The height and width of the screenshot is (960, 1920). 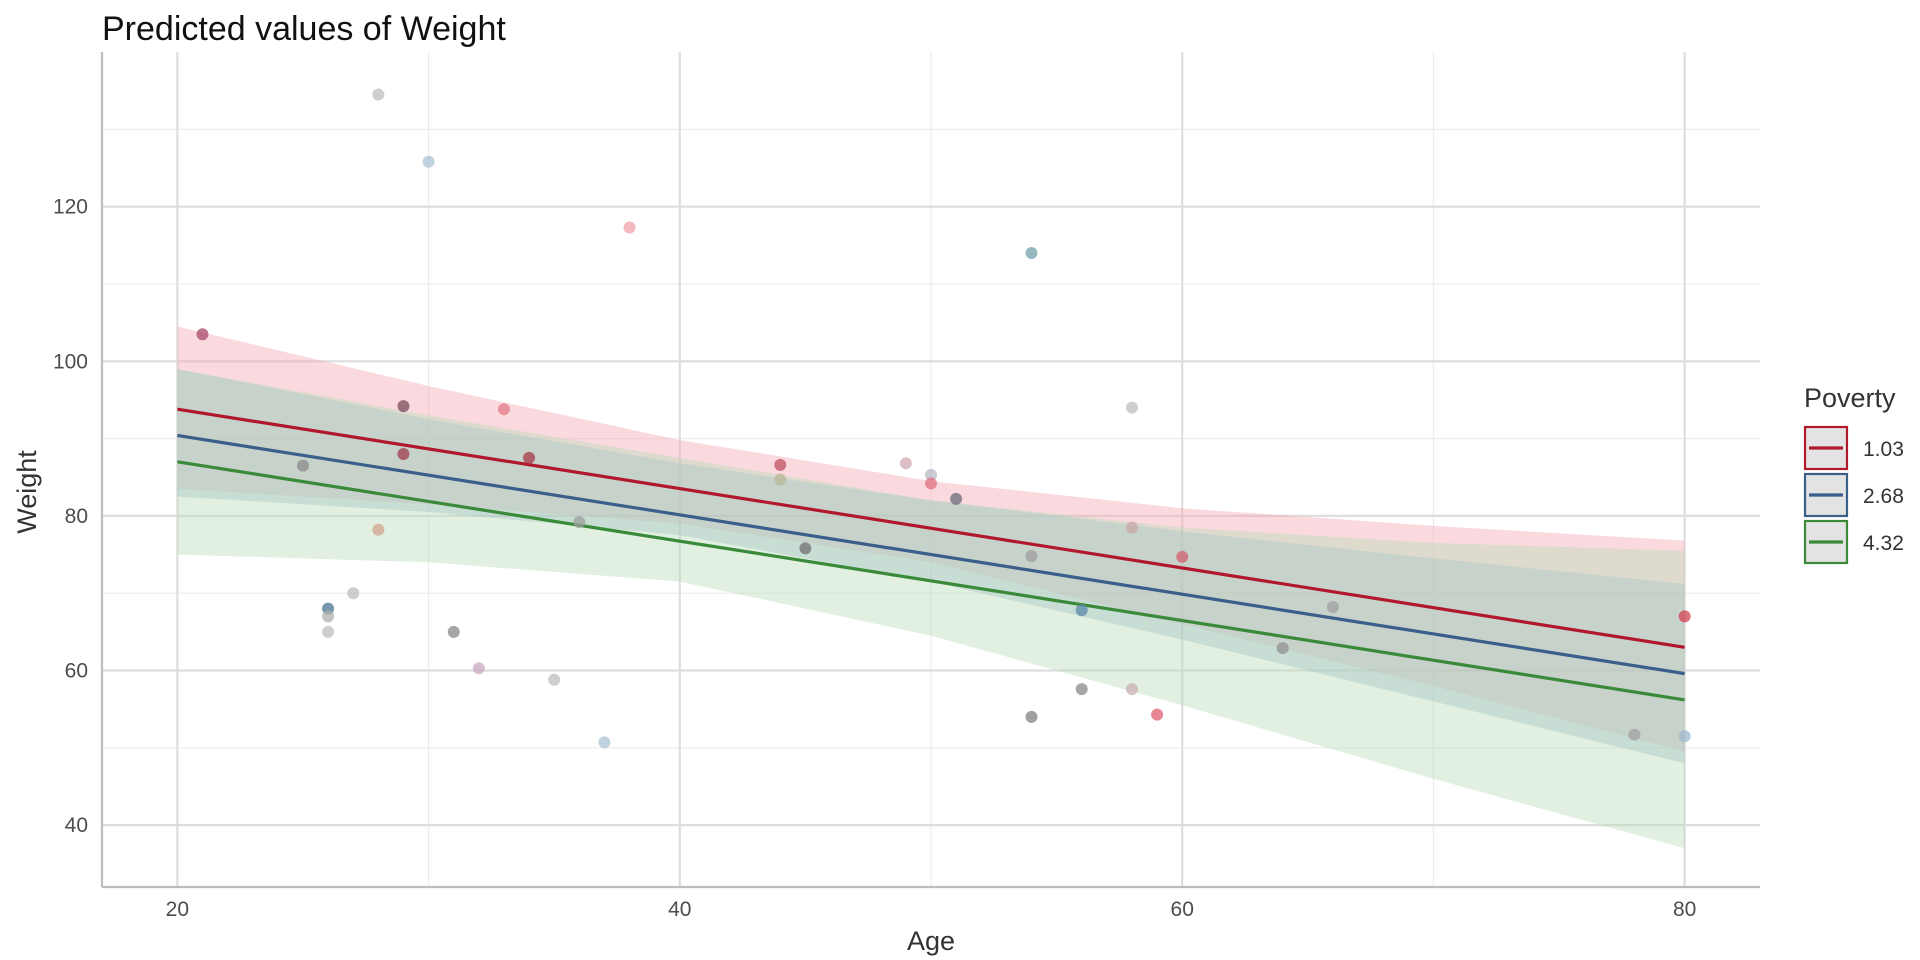 I want to click on y-tick-label: 100, so click(x=70, y=361).